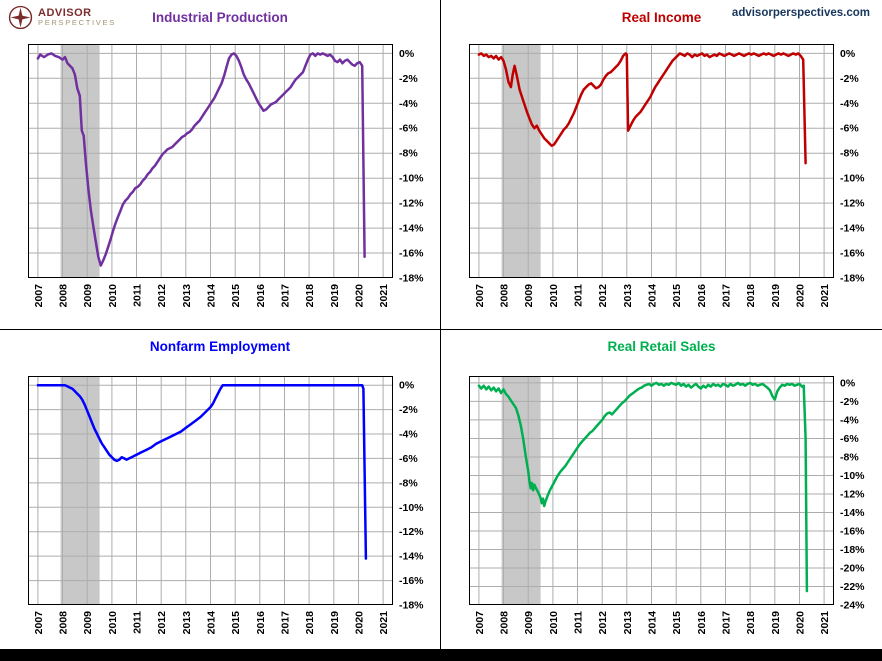 The image size is (882, 661). Describe the element at coordinates (408, 79) in the screenshot. I see `svg-text: -2%` at that location.